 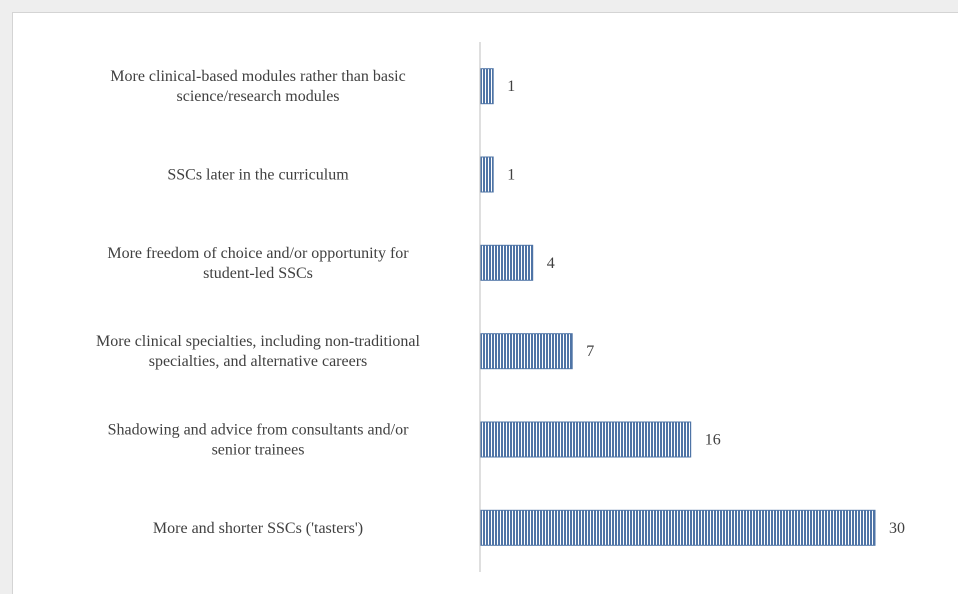 I want to click on data-label-3: 7, so click(x=590, y=351).